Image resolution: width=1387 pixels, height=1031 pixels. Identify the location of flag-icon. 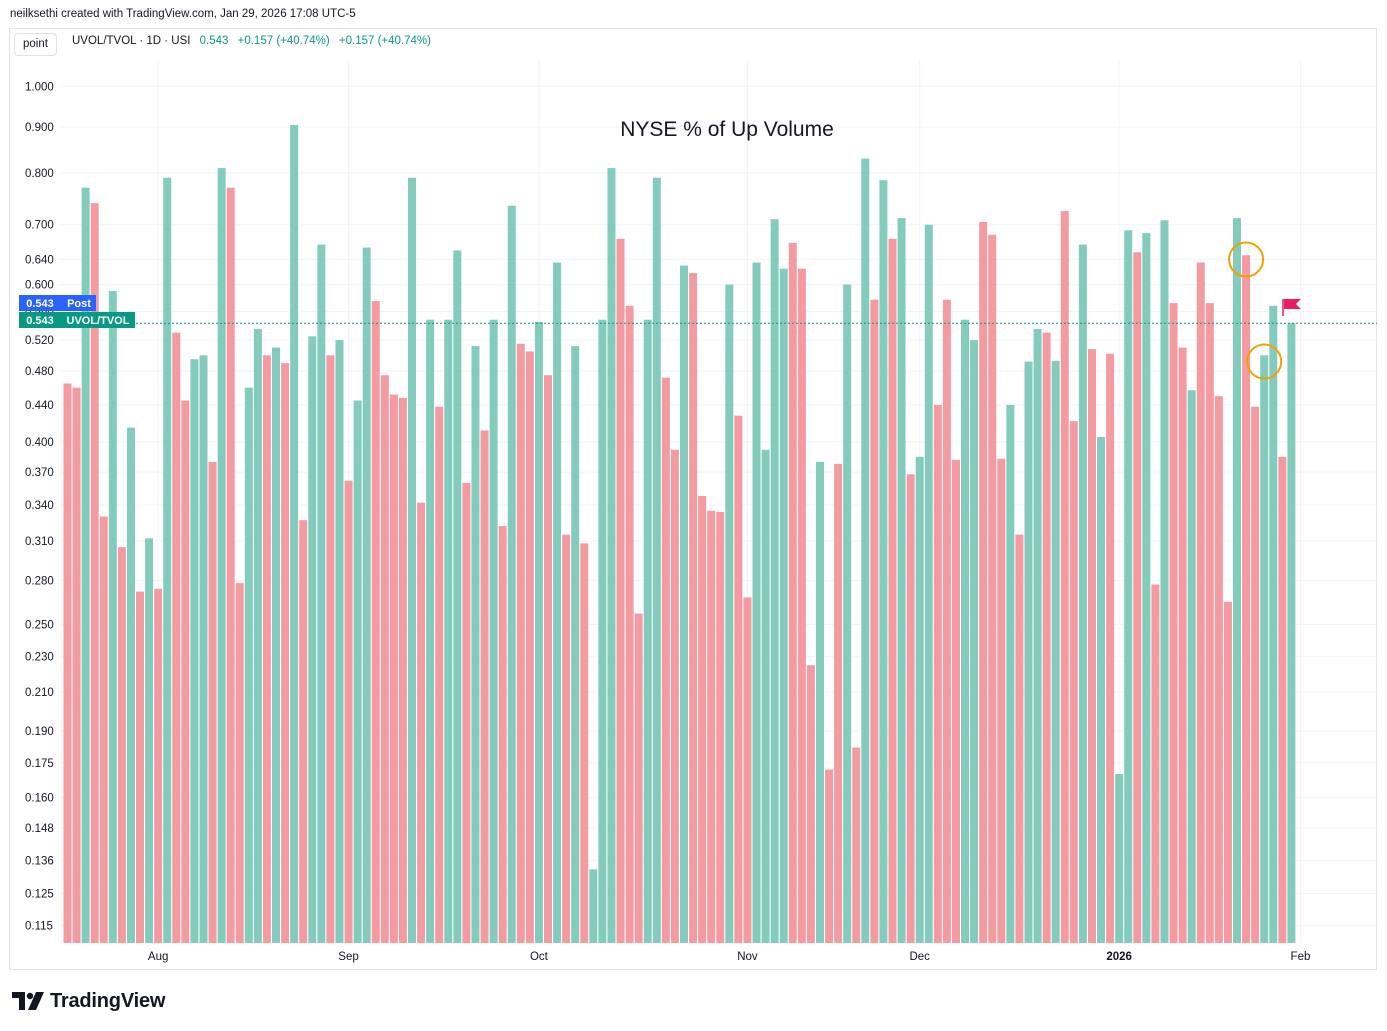
(1291, 307).